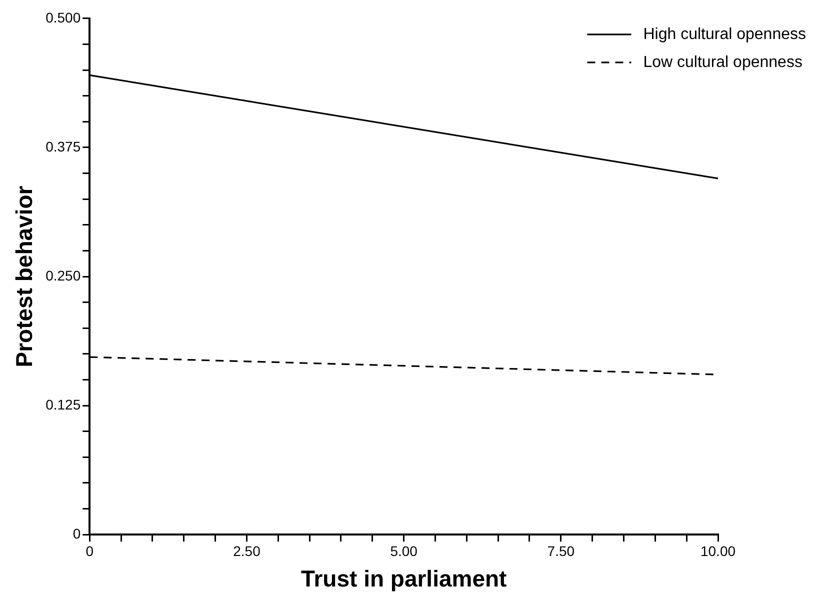 The width and height of the screenshot is (826, 607). What do you see at coordinates (722, 62) in the screenshot?
I see `legend-label: Low cultural openness` at bounding box center [722, 62].